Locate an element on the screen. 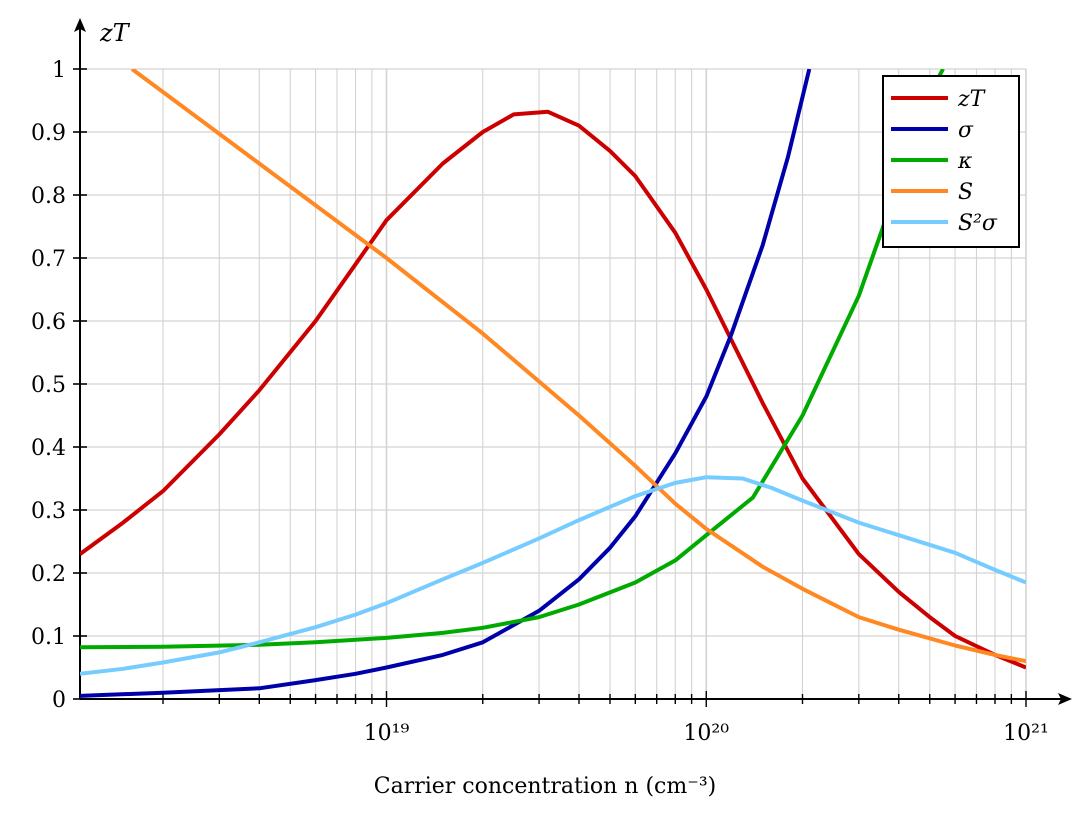 The width and height of the screenshot is (1092, 821). y-tick-label: 0.2 is located at coordinates (48, 574).